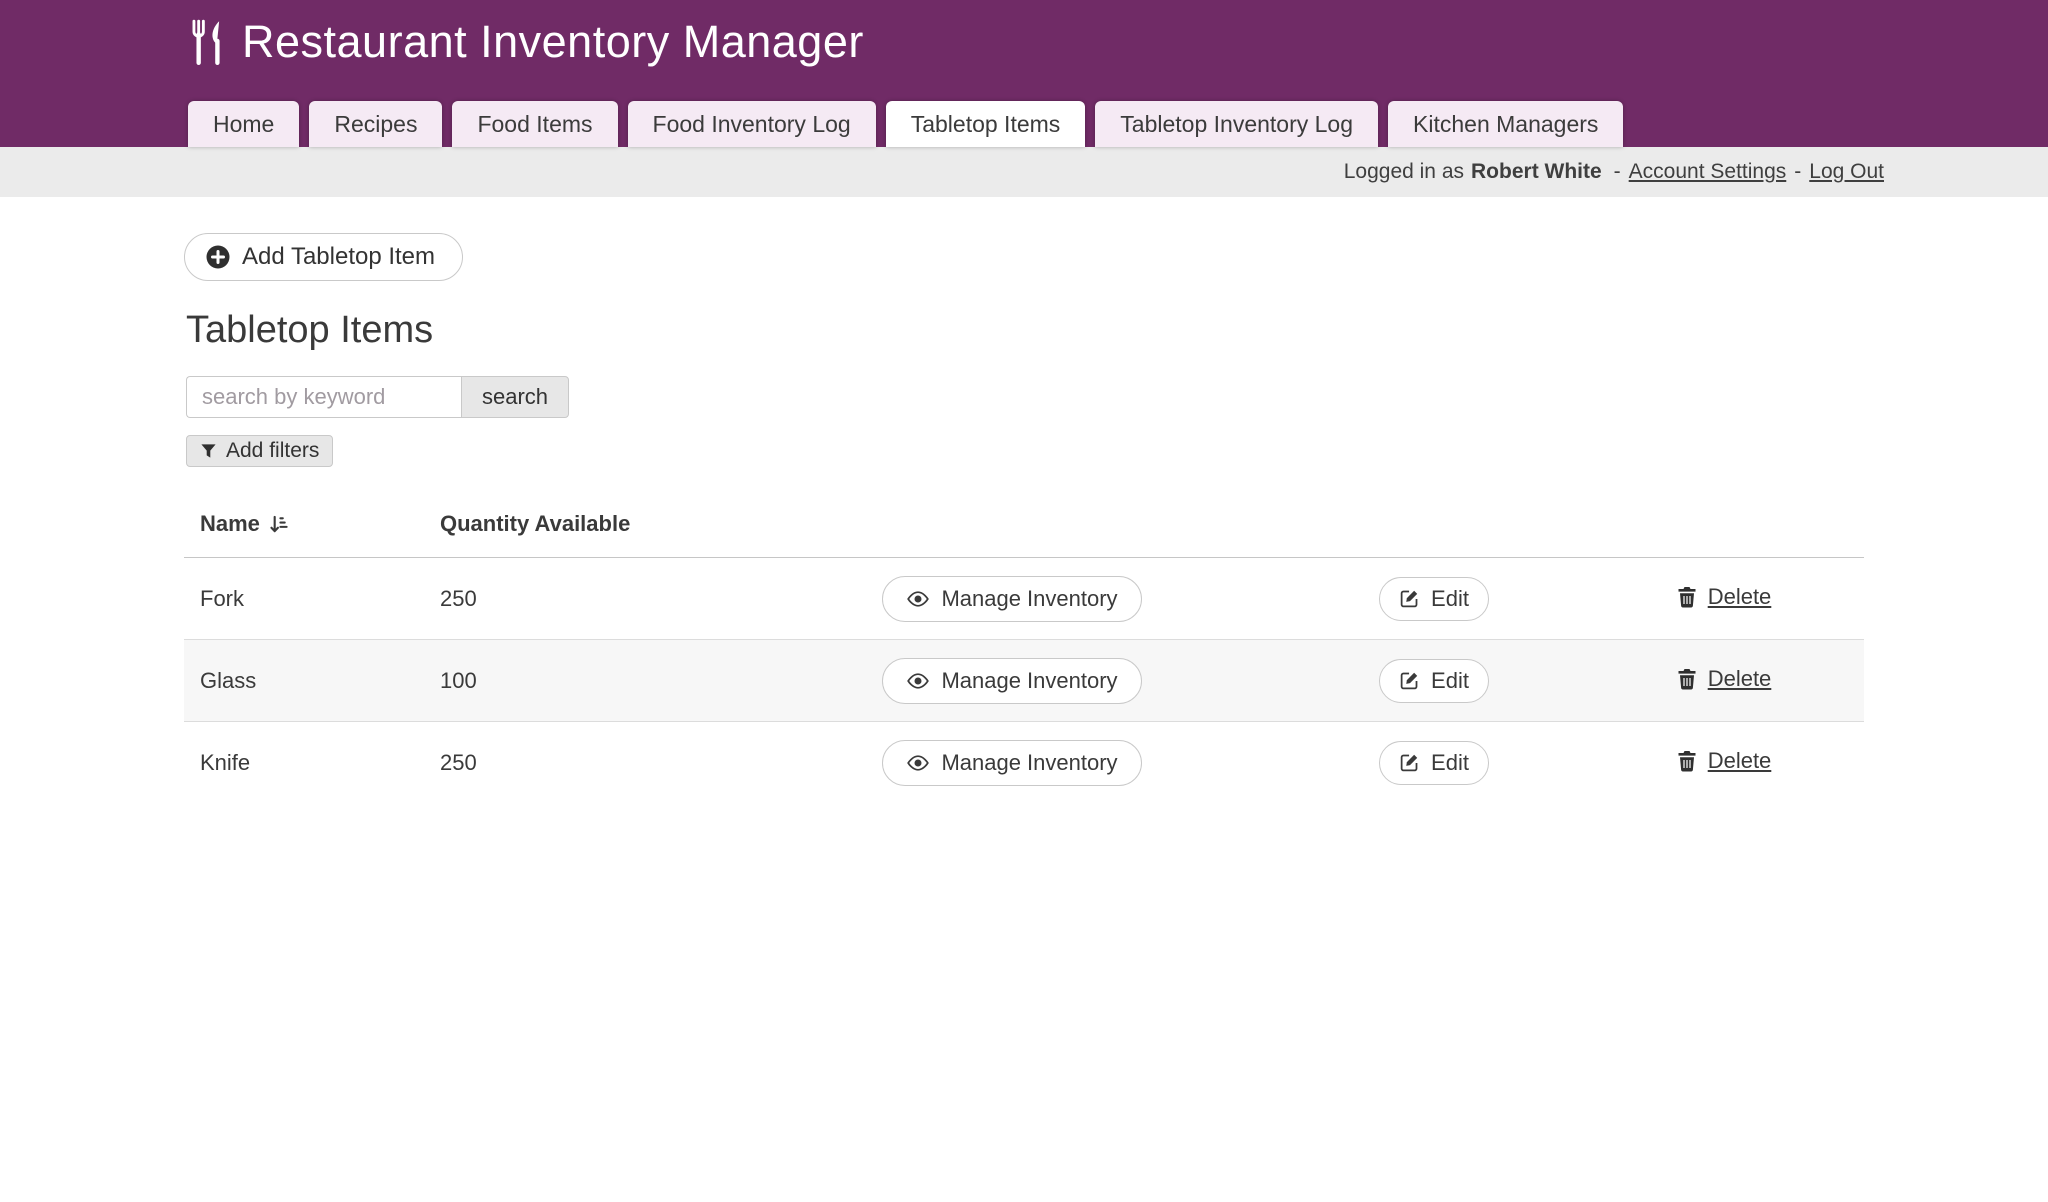 Image resolution: width=2048 pixels, height=1202 pixels. Describe the element at coordinates (1846, 171) in the screenshot. I see `logout-link: Log Out` at that location.